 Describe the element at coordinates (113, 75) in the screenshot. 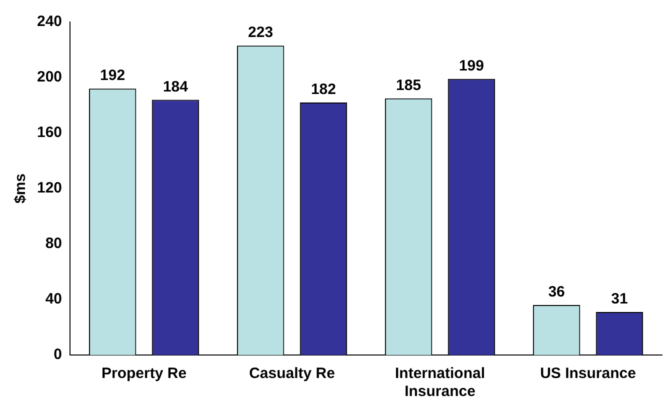

I see `data-label: 192` at that location.